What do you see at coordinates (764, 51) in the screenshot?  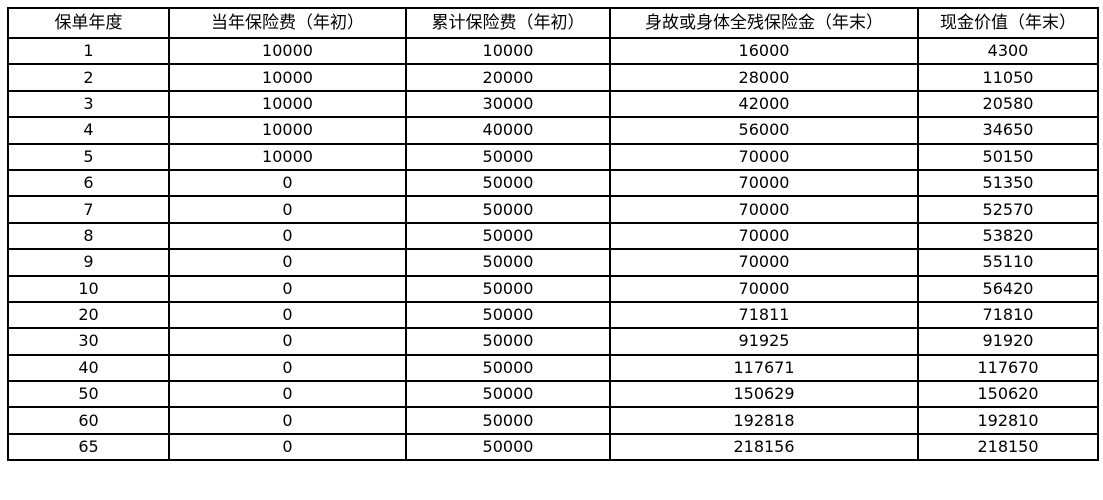 I see `table-cell: 16000` at bounding box center [764, 51].